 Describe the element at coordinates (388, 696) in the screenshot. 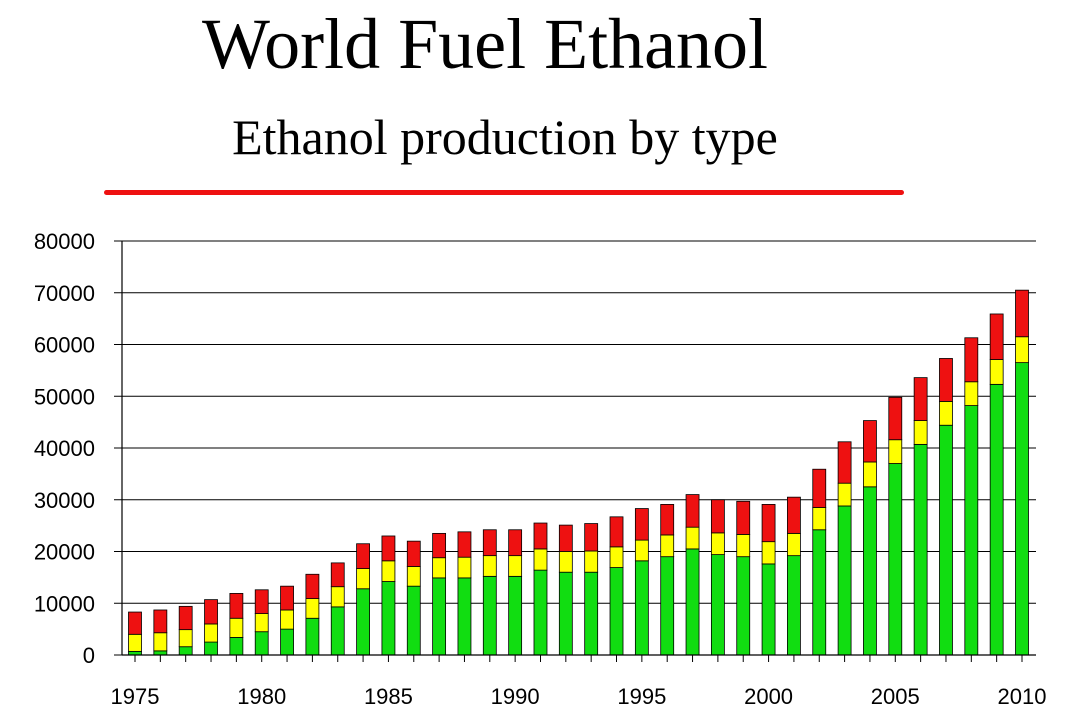

I see `x-tick-label: 1985` at that location.